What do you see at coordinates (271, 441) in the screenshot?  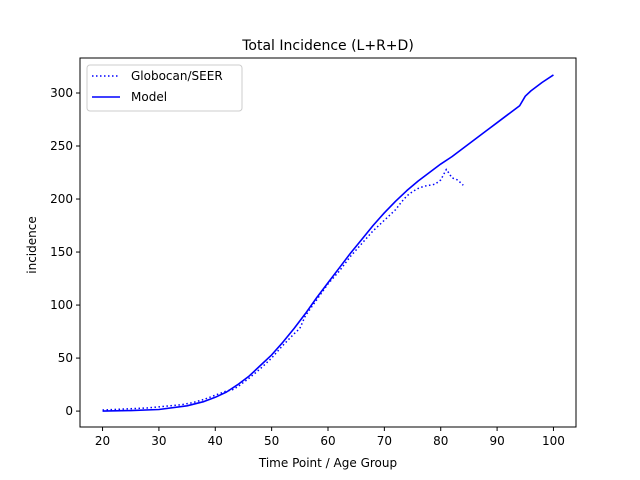 I see `x-tick-label: 50` at bounding box center [271, 441].